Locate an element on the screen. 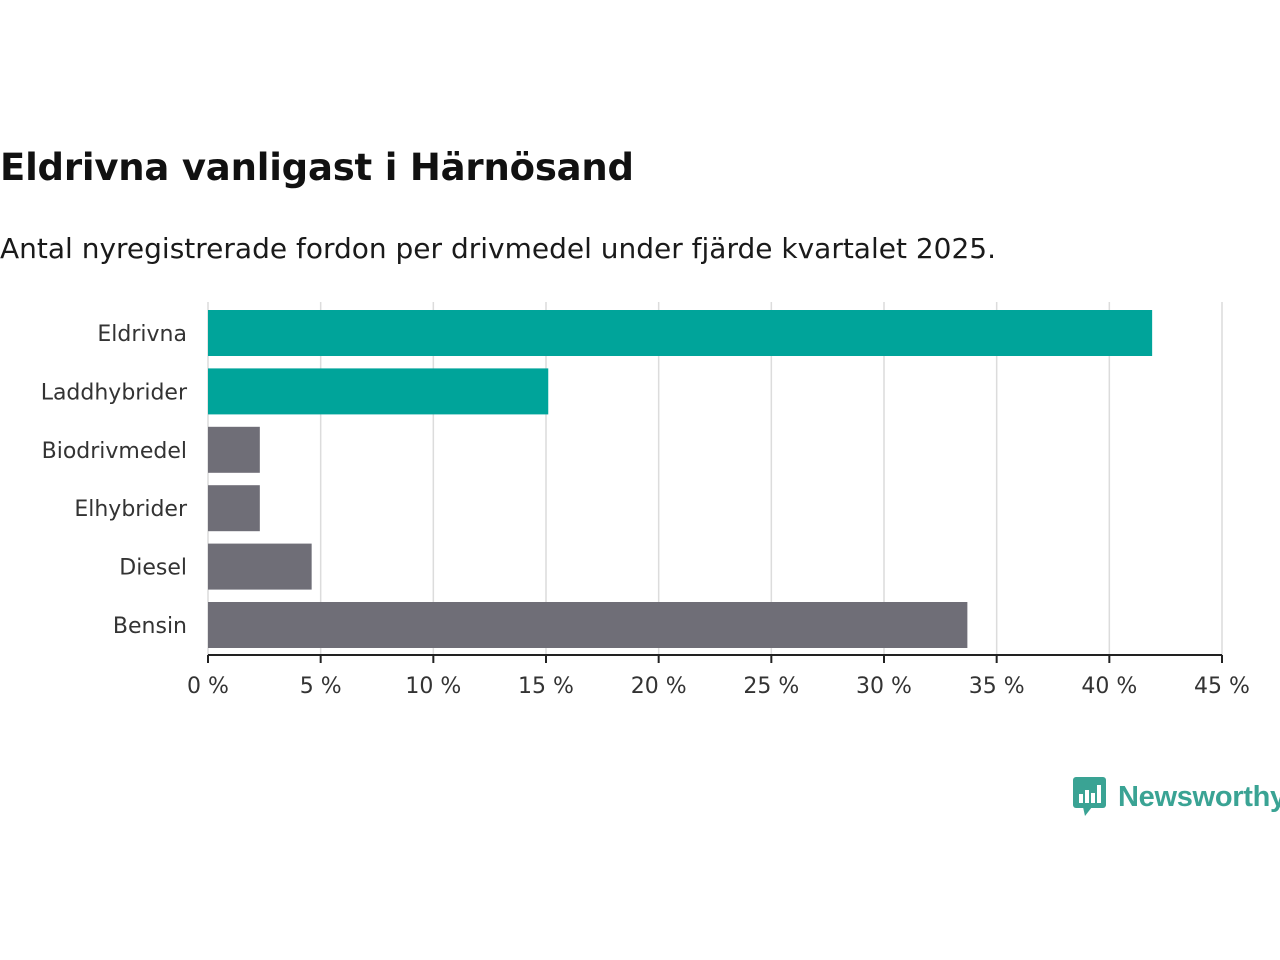 Image resolution: width=1280 pixels, height=960 pixels. x-tick-label: 0 % is located at coordinates (208, 686).